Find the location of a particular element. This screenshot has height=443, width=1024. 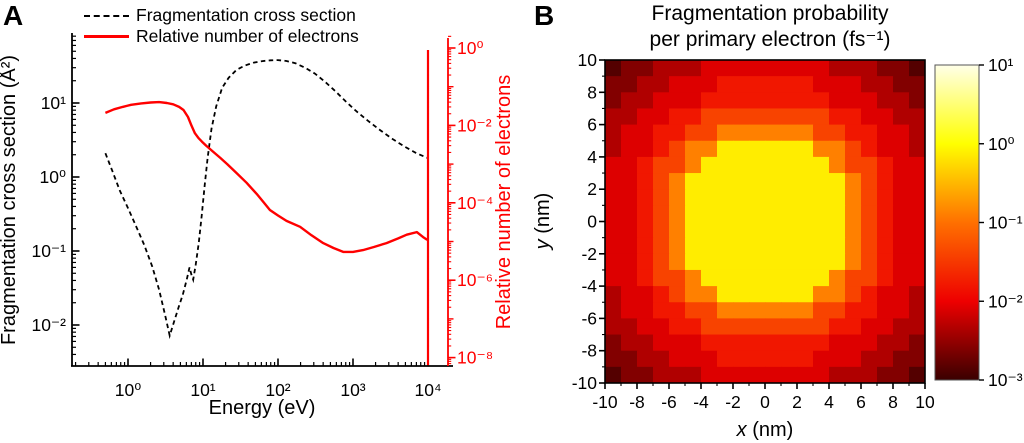

colorbar-tick-label: 10⁻³ is located at coordinates (1005, 380).